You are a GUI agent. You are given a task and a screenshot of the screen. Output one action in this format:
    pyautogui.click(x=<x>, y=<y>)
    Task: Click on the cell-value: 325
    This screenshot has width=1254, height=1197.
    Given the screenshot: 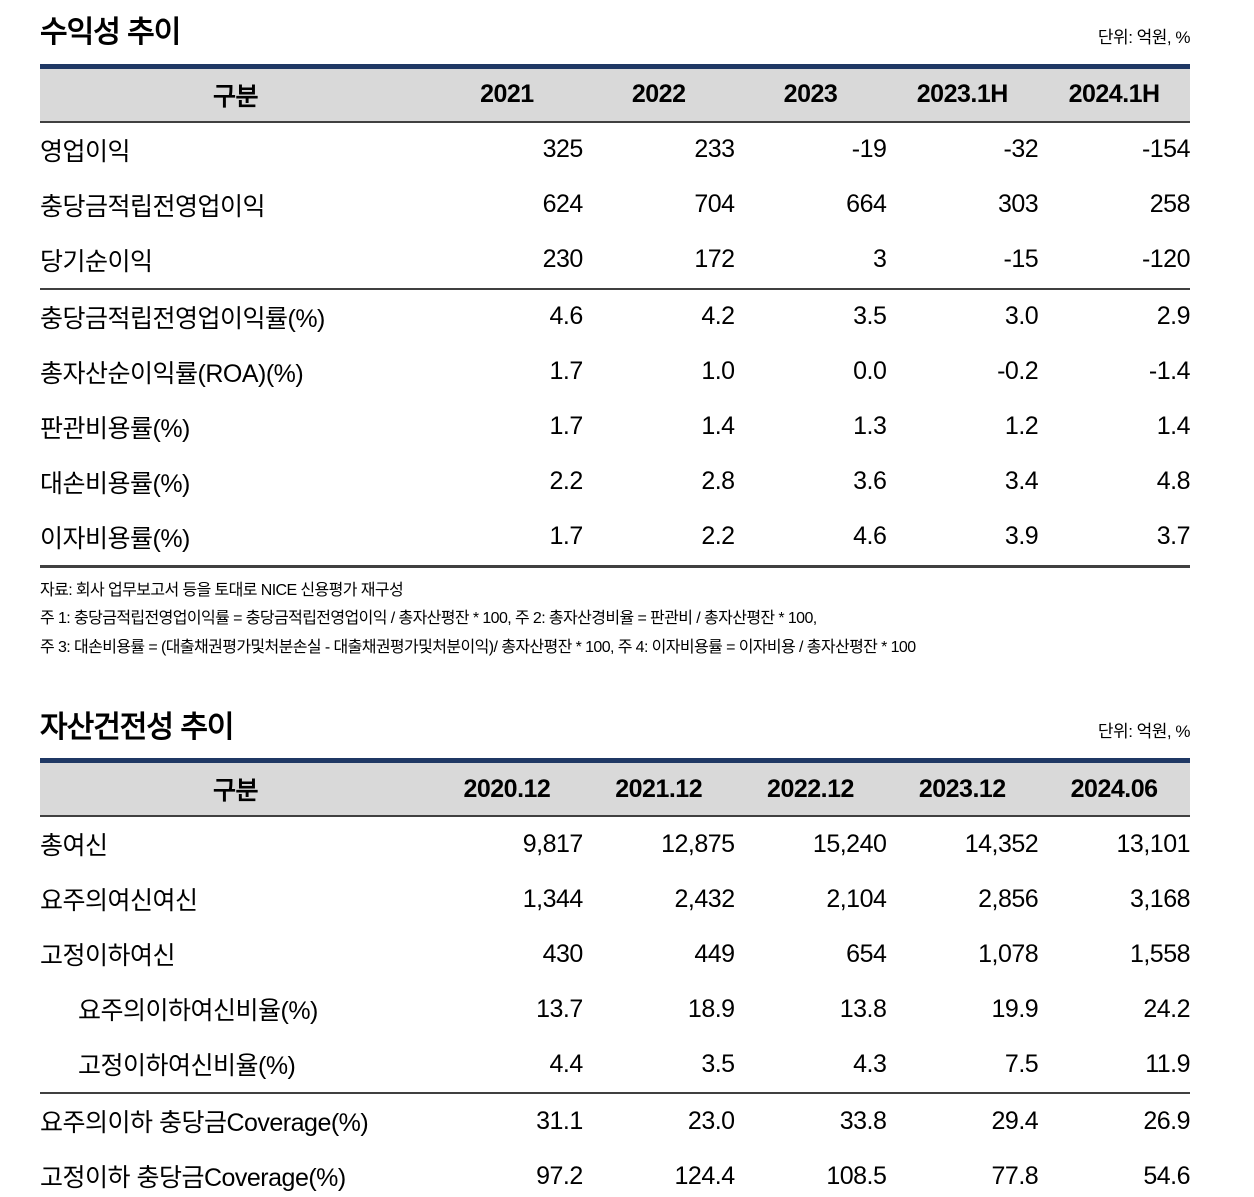 What is the action you would take?
    pyautogui.click(x=563, y=149)
    